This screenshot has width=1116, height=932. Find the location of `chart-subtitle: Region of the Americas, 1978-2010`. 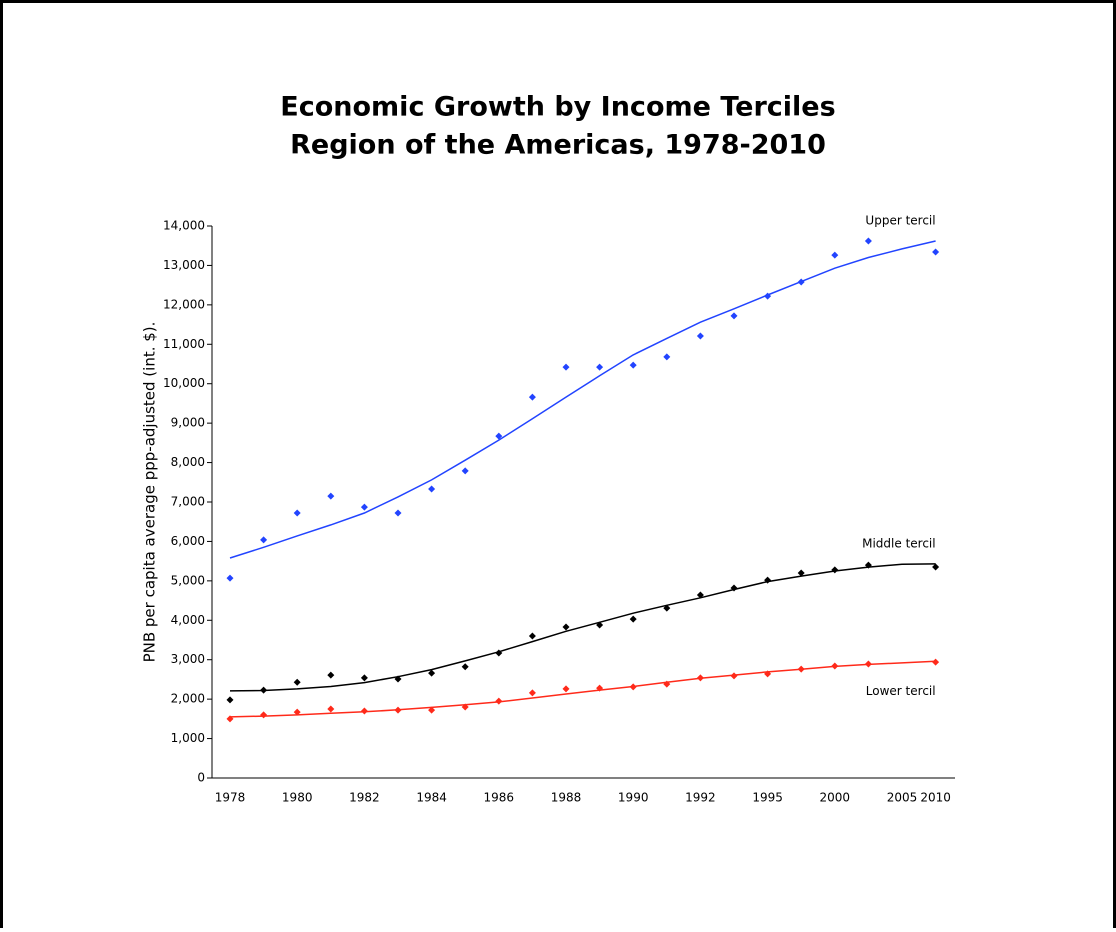

chart-subtitle: Region of the Americas, 1978-2010 is located at coordinates (558, 145).